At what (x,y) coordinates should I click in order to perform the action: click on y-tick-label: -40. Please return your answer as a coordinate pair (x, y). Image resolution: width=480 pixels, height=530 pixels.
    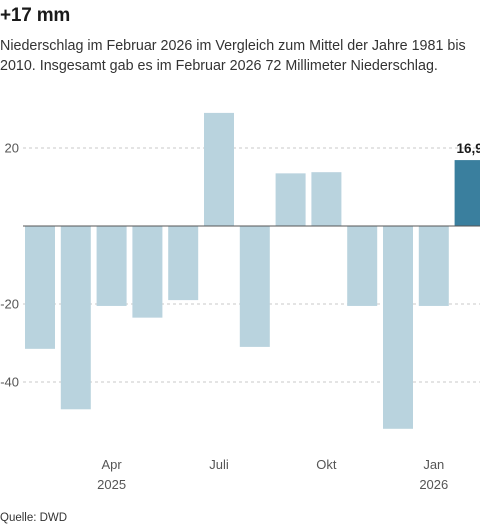
    Looking at the image, I should click on (9, 382).